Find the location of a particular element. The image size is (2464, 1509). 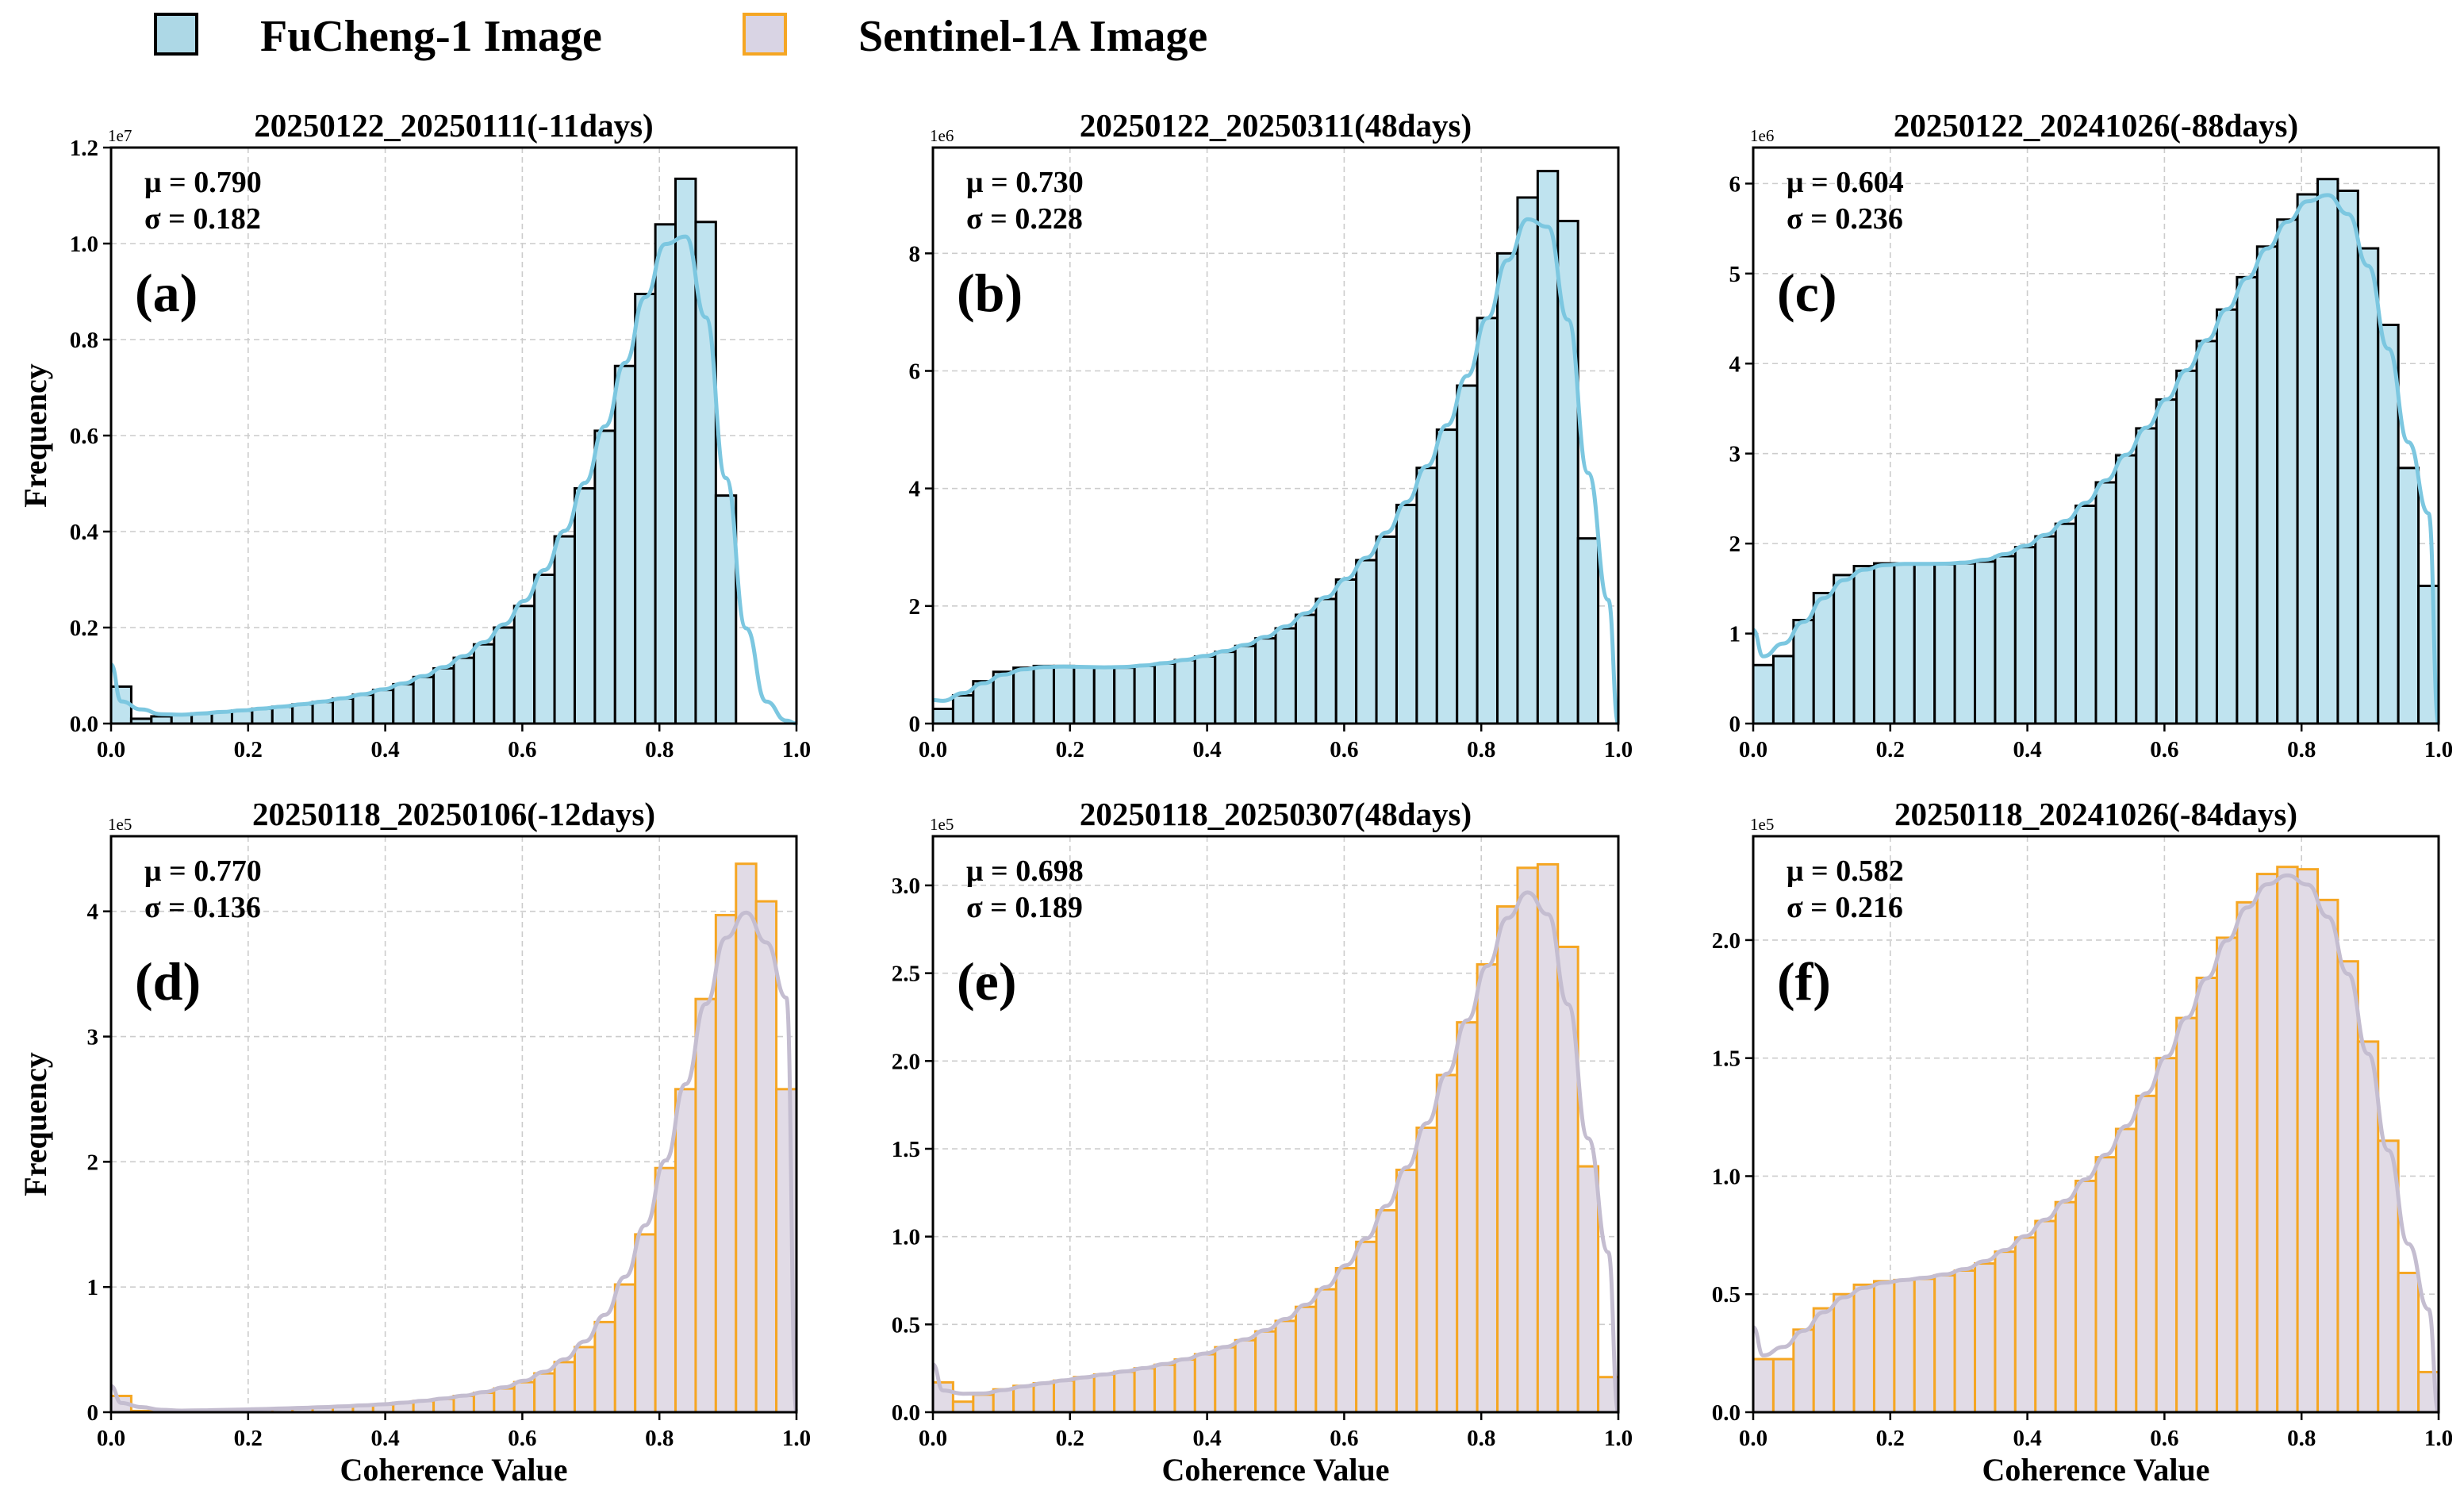

x-tick-label: 0.6 is located at coordinates (2164, 1438).